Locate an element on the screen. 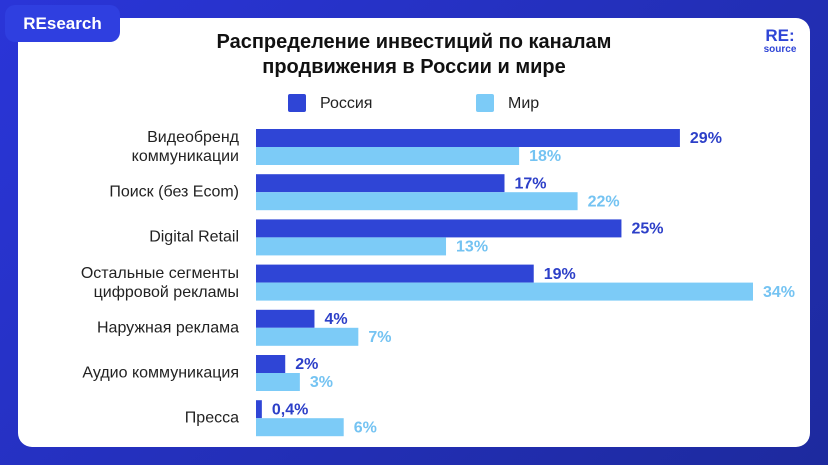  category-label: Наружная реклама is located at coordinates (167, 328).